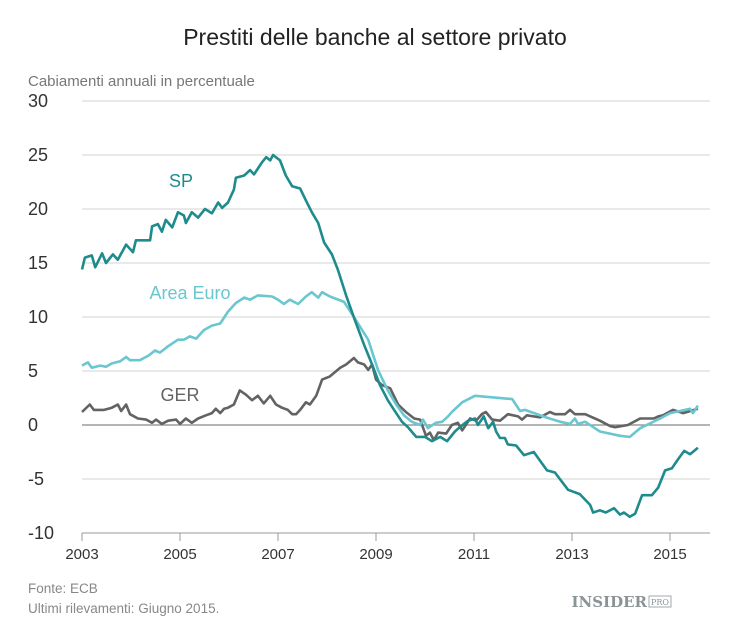 The width and height of the screenshot is (750, 633). What do you see at coordinates (189, 293) in the screenshot?
I see `series-label: Area Euro` at bounding box center [189, 293].